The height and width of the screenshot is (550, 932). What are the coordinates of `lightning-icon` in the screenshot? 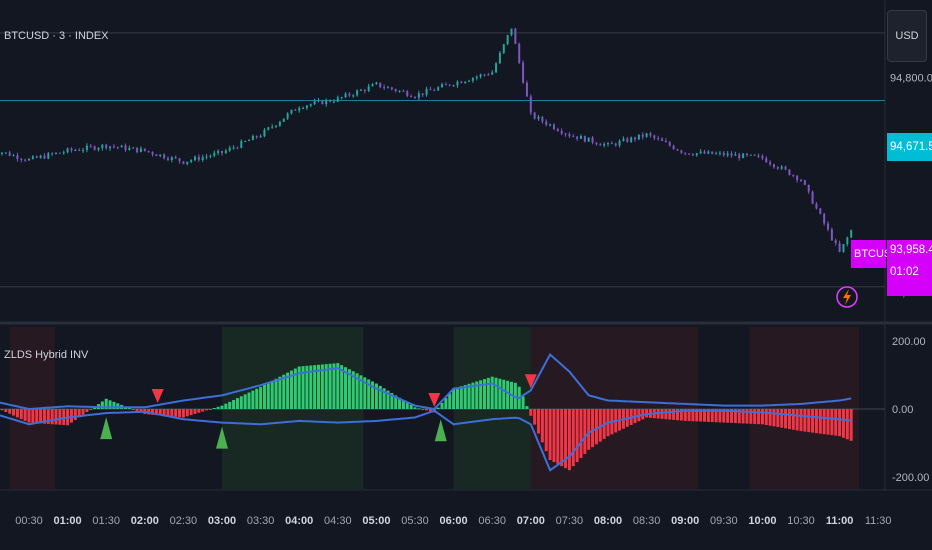 It's located at (847, 297).